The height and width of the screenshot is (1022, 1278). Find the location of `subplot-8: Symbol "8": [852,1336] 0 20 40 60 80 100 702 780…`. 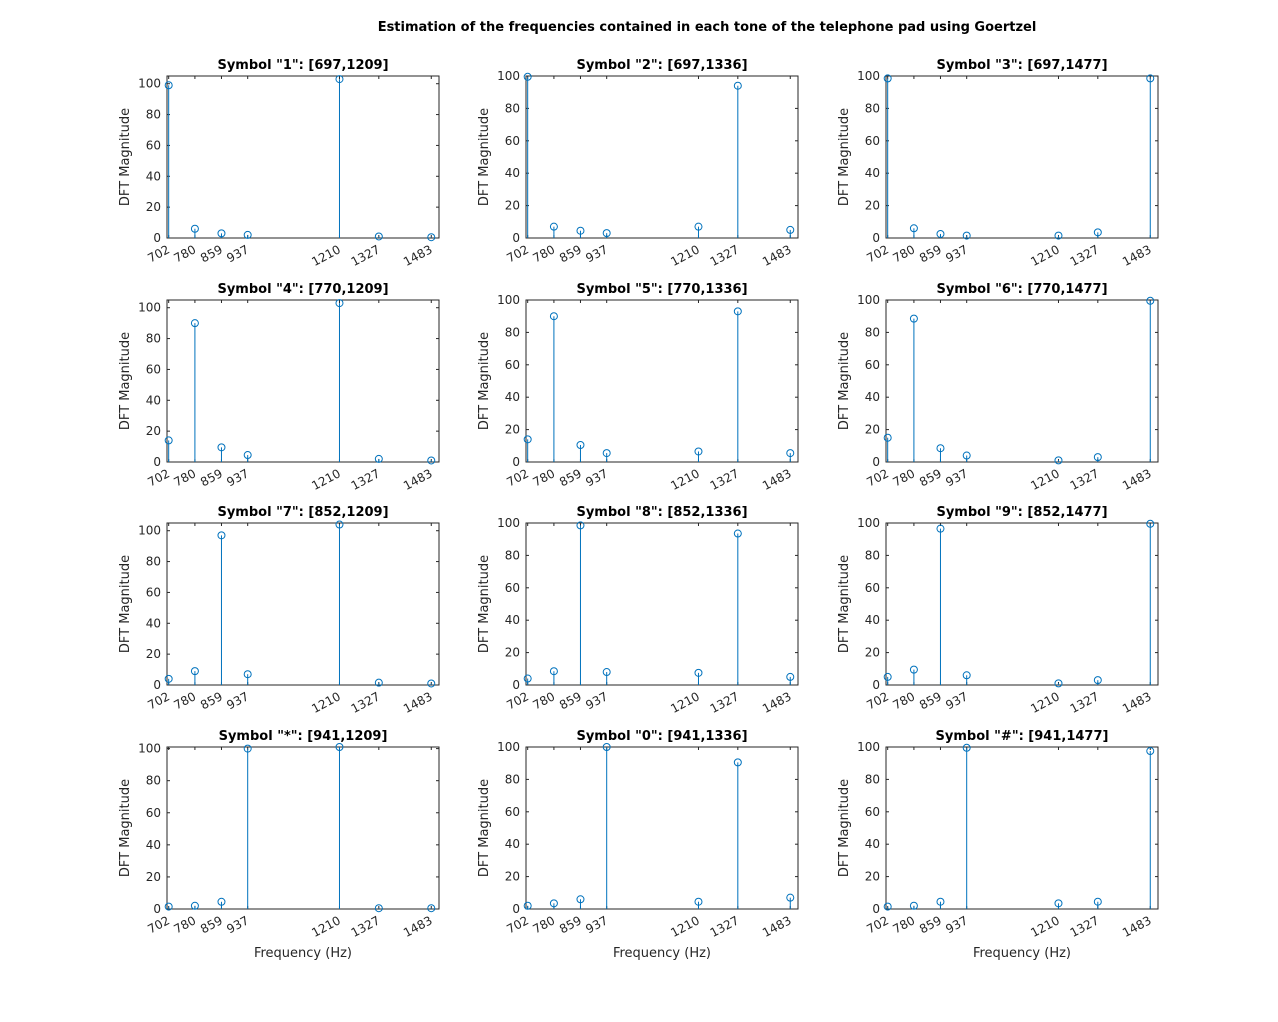

subplot-8: Symbol "8": [852,1336] 0 20 40 60 80 100 702 780… is located at coordinates (638, 610).